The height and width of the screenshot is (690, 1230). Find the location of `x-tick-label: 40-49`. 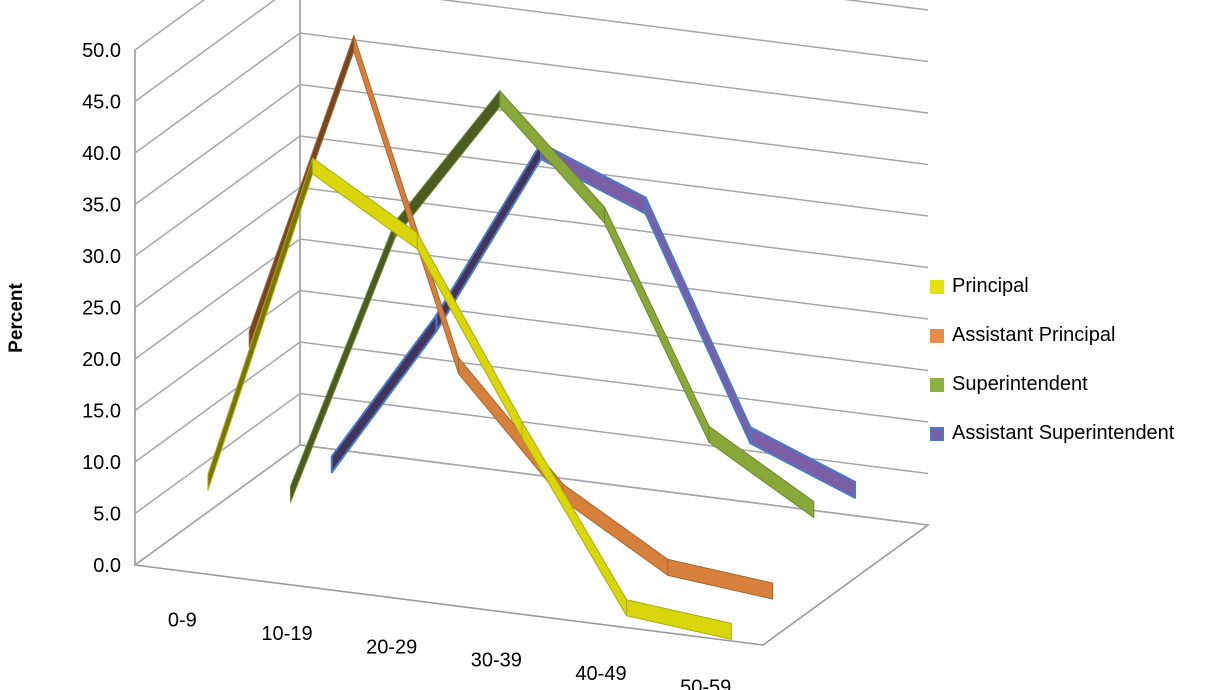

x-tick-label: 40-49 is located at coordinates (600, 674).